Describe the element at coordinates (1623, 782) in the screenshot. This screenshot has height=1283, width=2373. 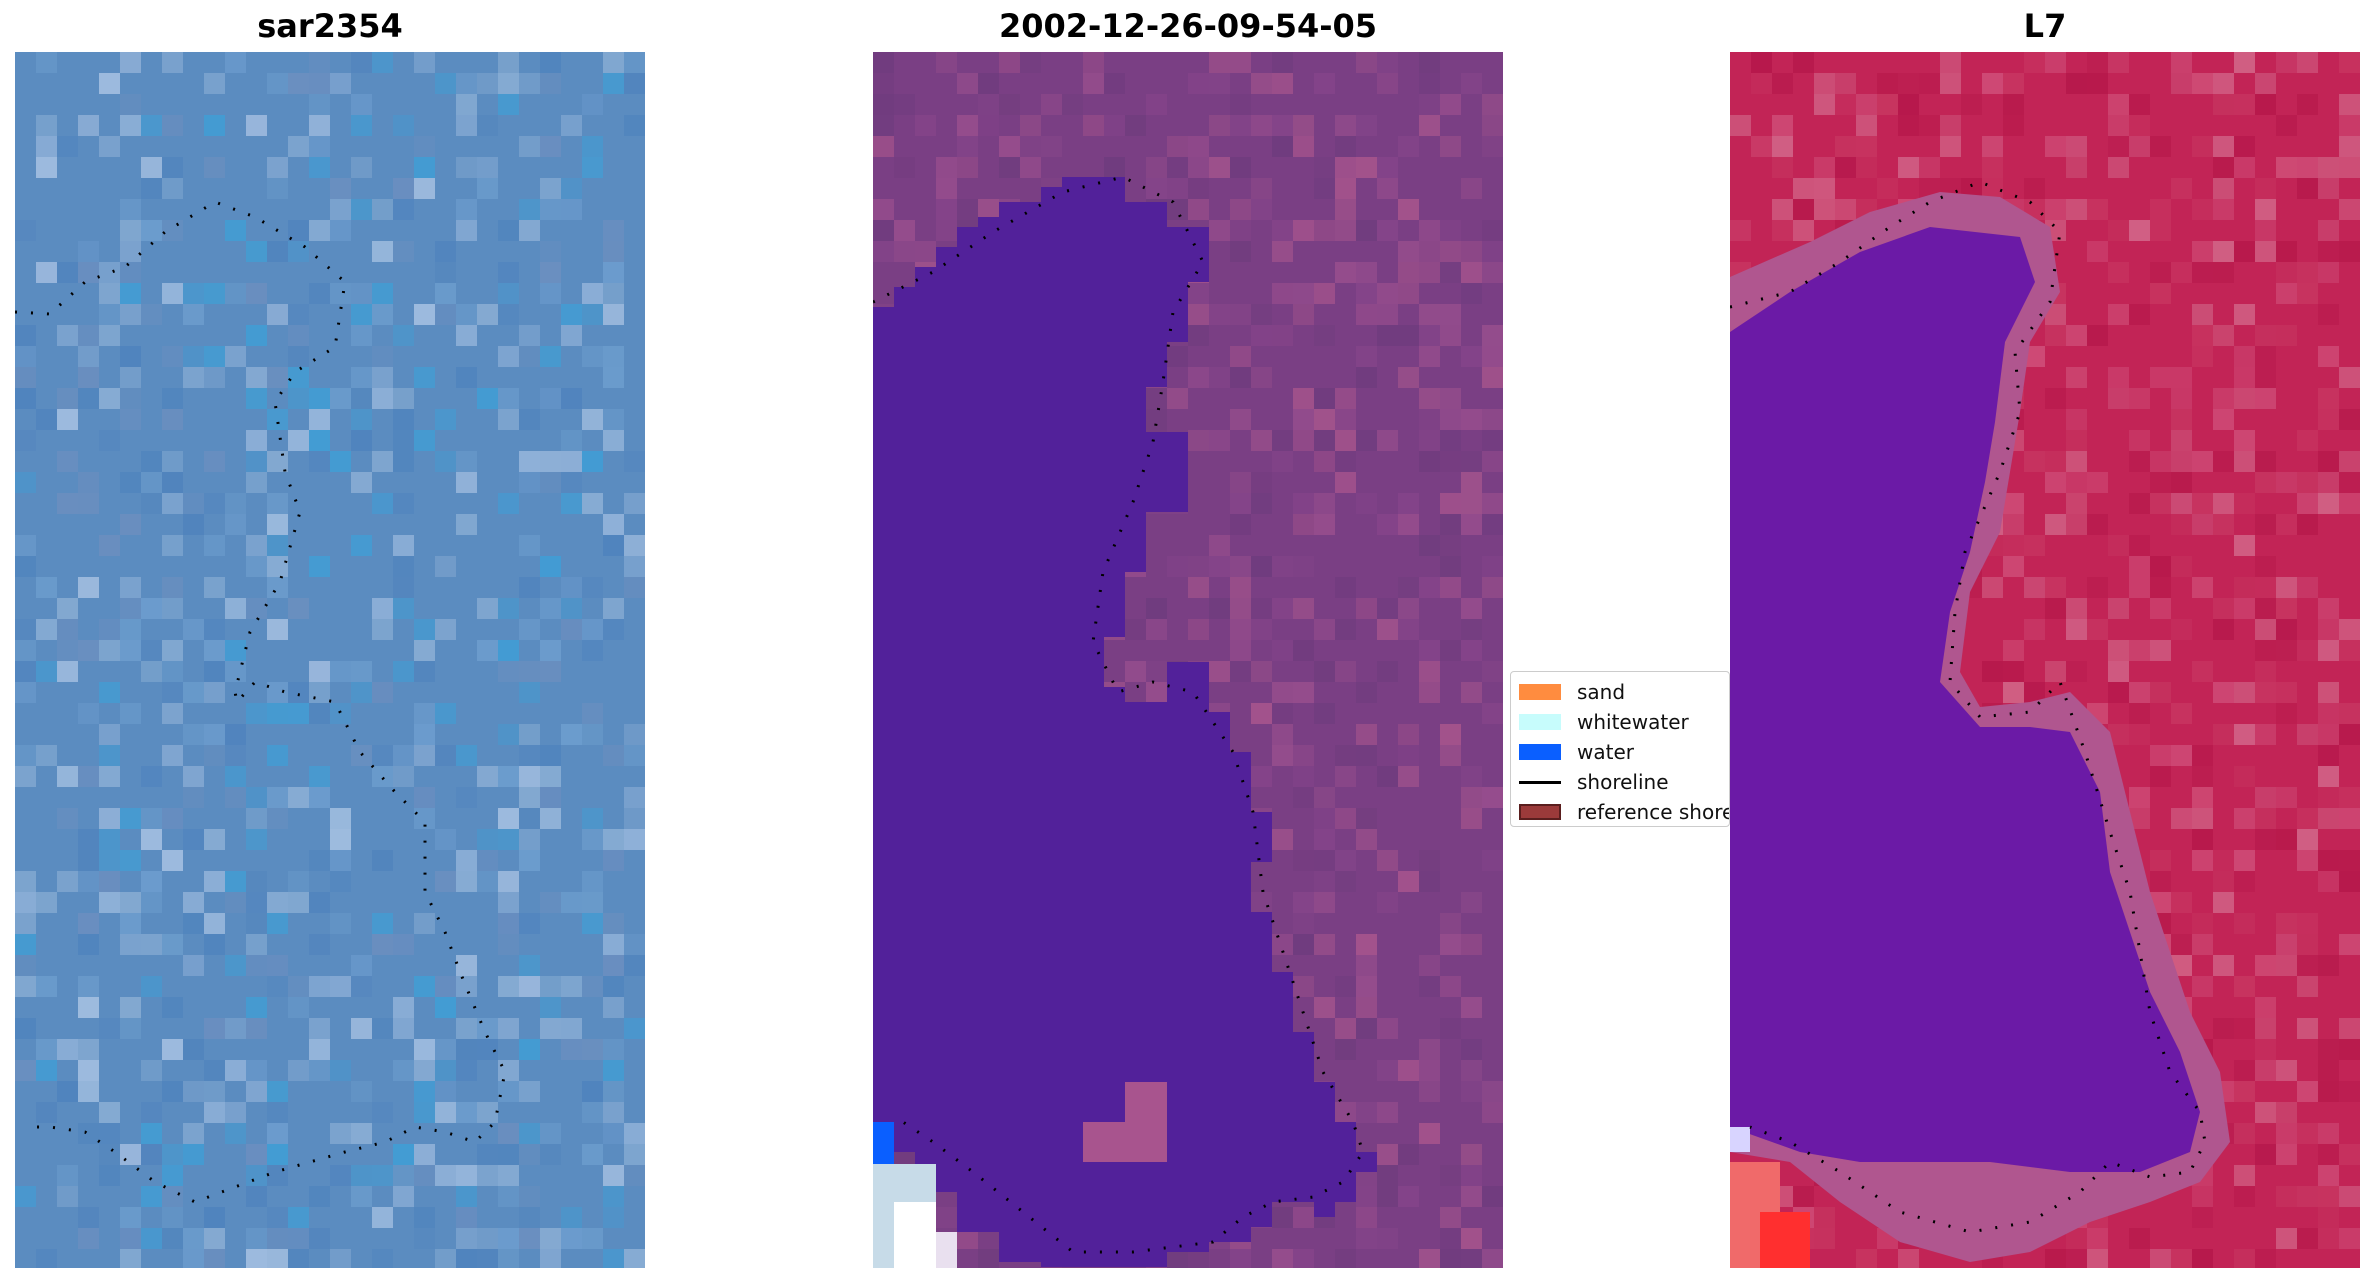
I see `legend-label: shoreline` at that location.